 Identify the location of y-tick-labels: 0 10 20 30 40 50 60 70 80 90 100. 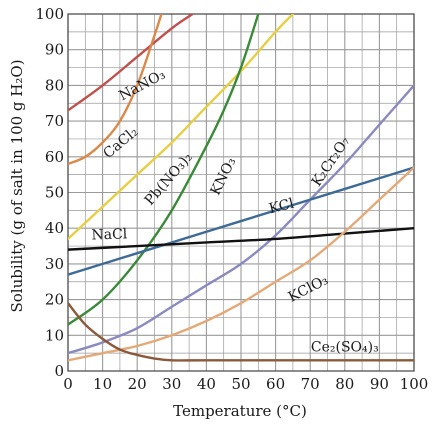
(49, 192).